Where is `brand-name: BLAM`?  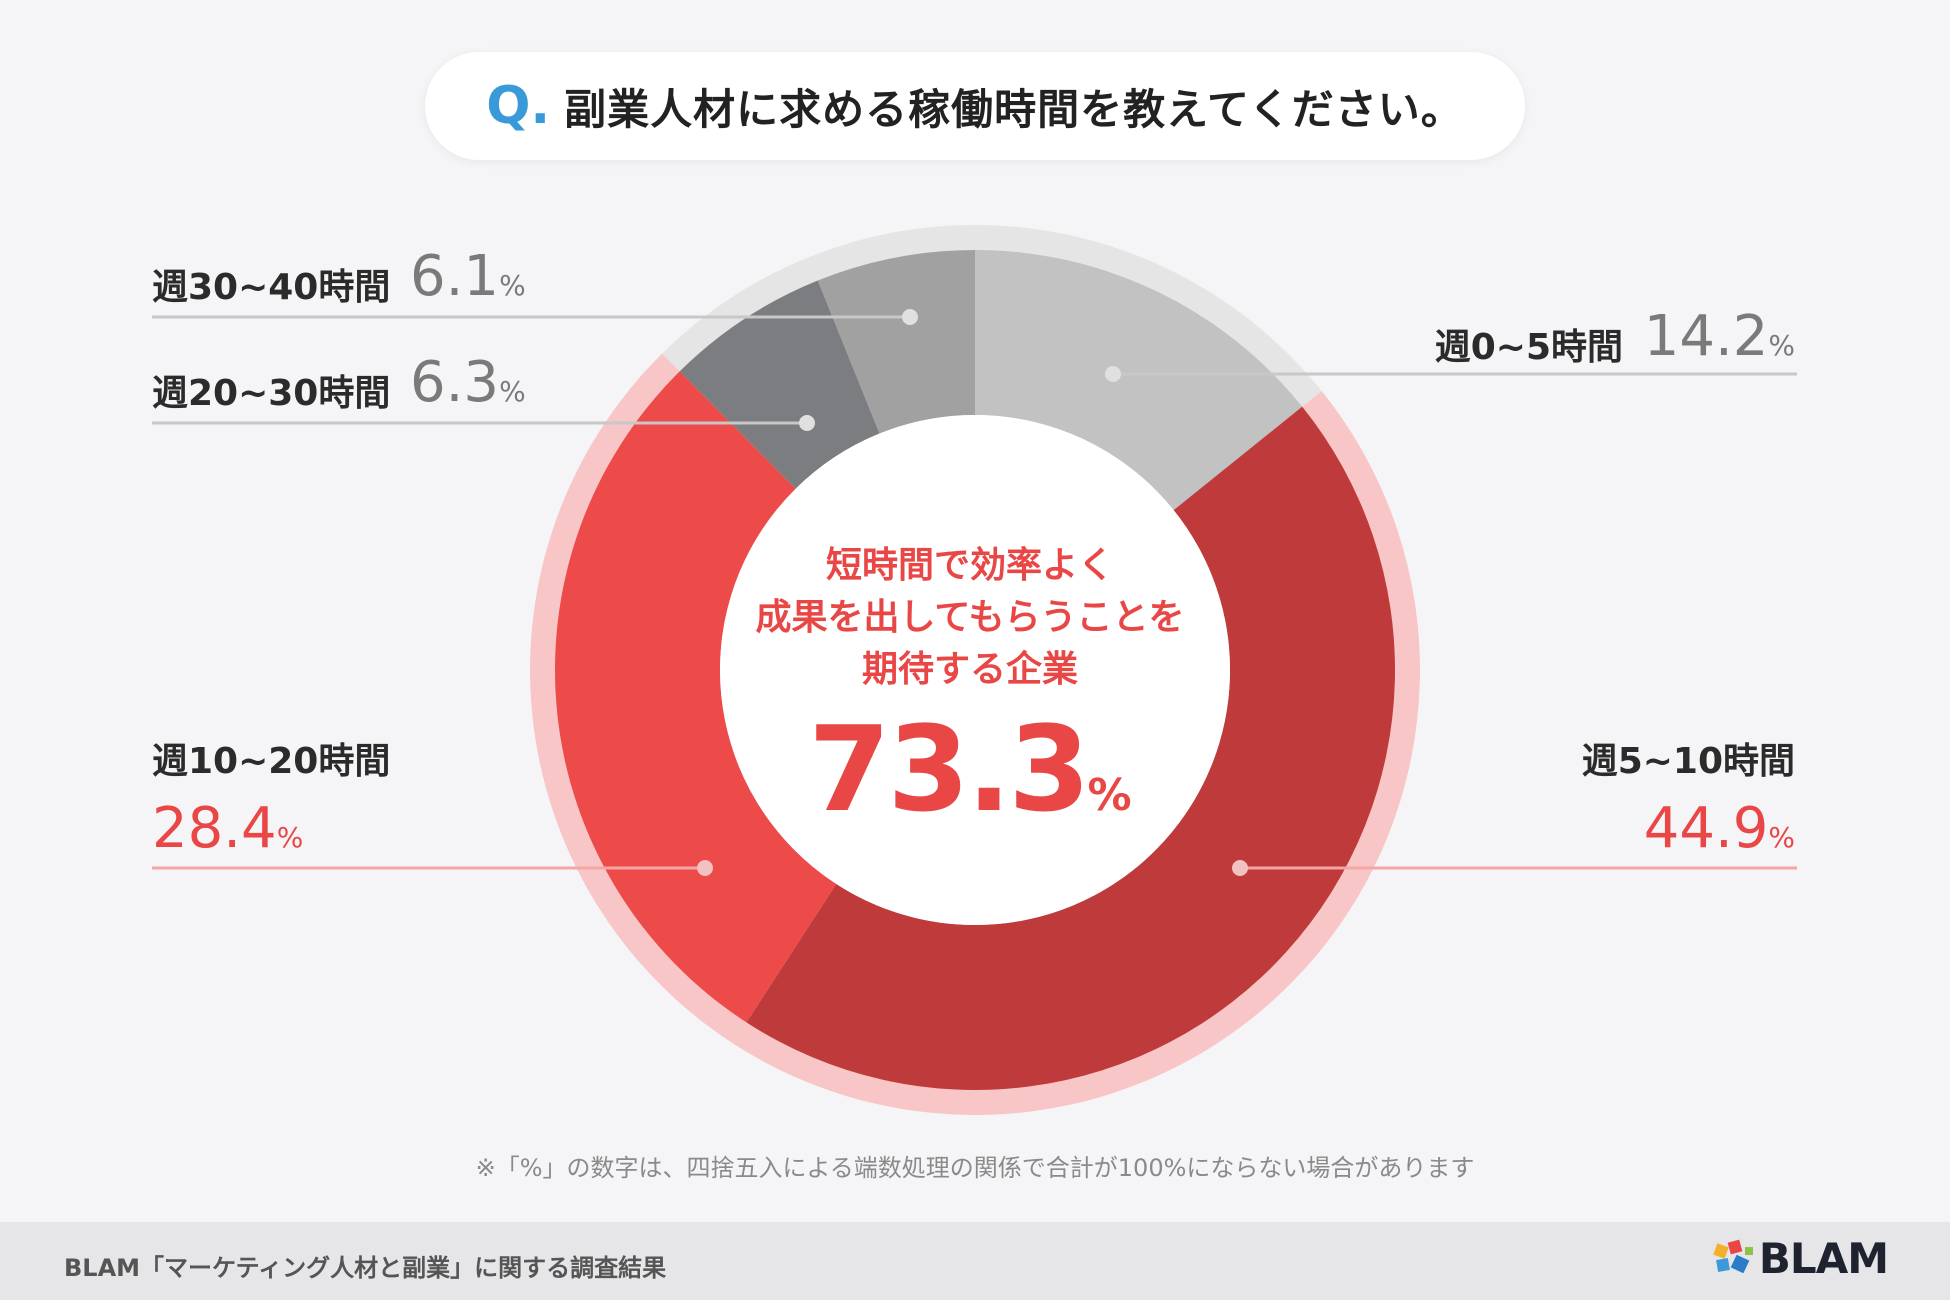 brand-name: BLAM is located at coordinates (1823, 1258).